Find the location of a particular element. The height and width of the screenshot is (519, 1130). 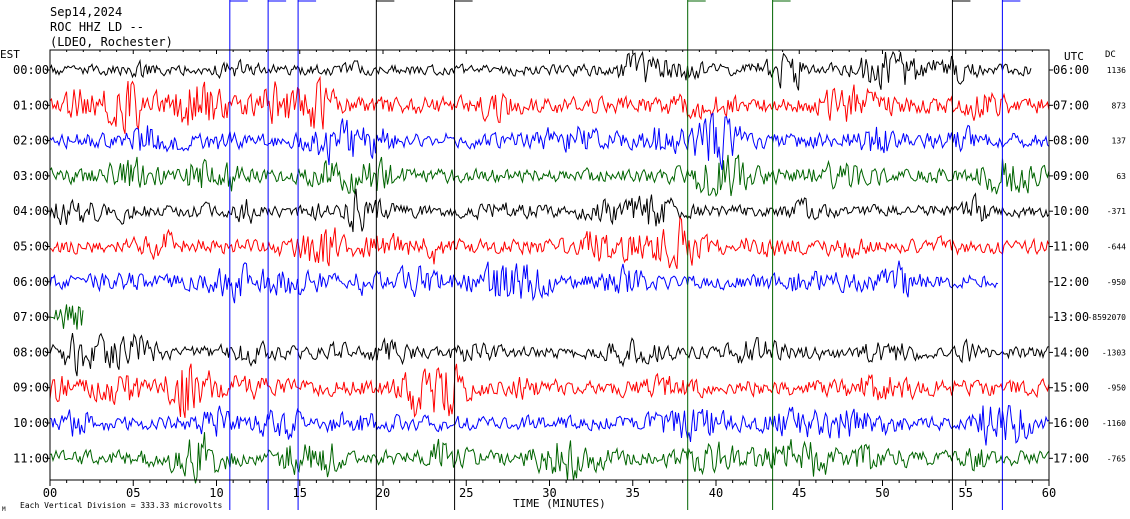

right-hour-label: 16:00 is located at coordinates (1071, 423).